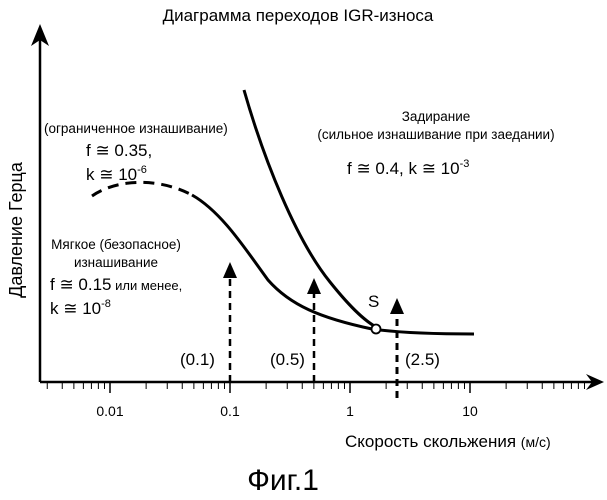 The width and height of the screenshot is (607, 500). What do you see at coordinates (397, 306) in the screenshot?
I see `marker-arrow-2.5` at bounding box center [397, 306].